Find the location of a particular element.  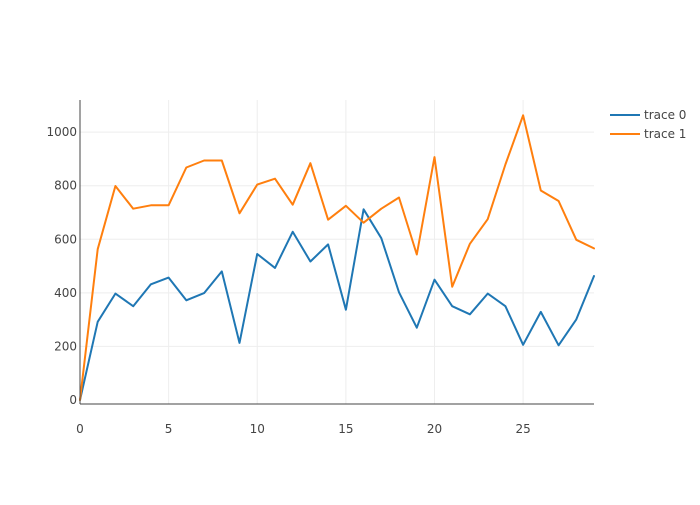

x-tick-label: 15 is located at coordinates (345, 429).